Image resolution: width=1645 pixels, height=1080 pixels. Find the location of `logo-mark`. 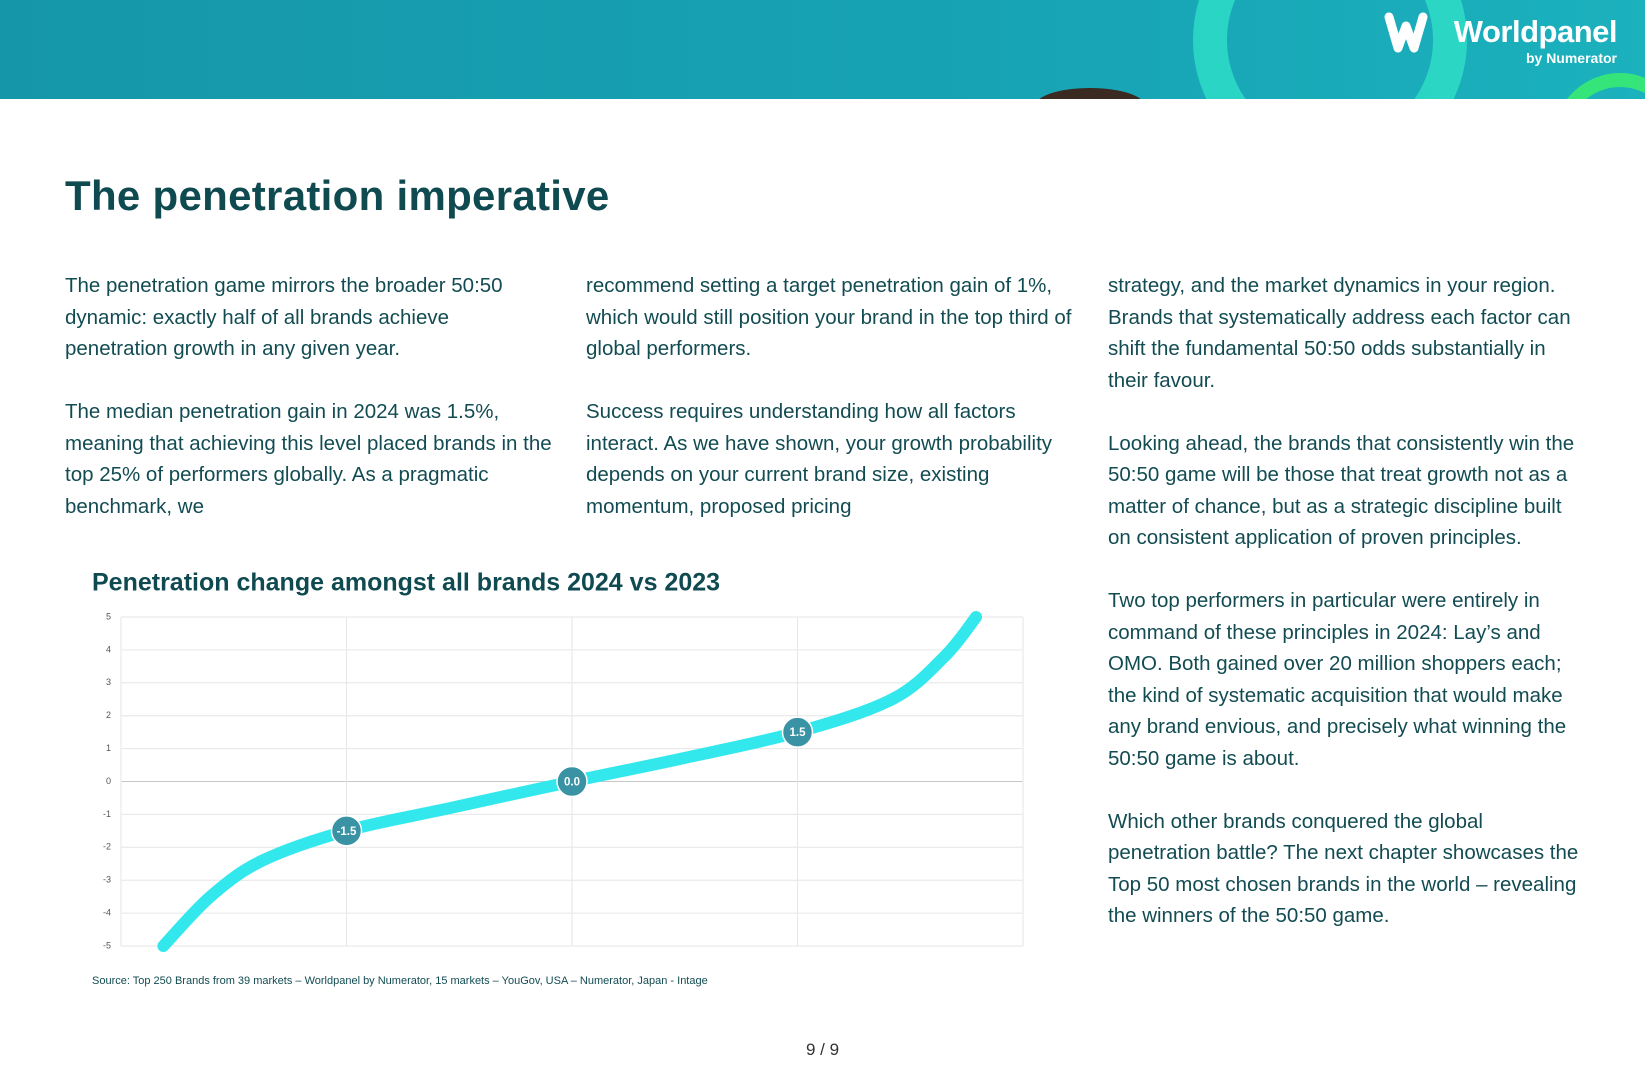

logo-mark is located at coordinates (1406, 32).